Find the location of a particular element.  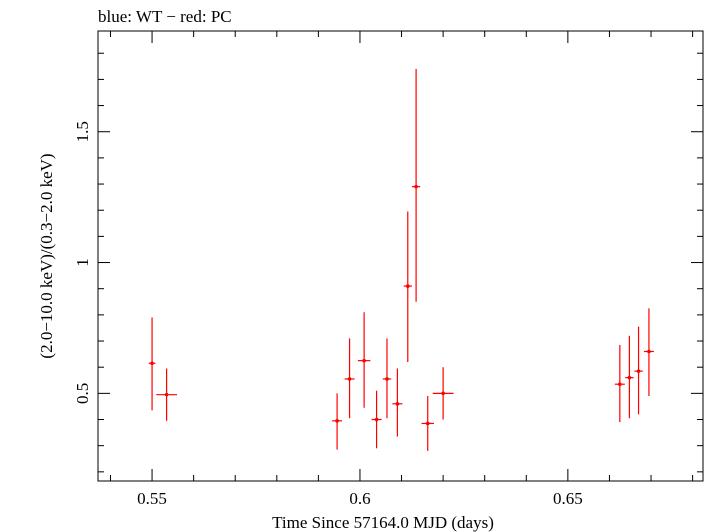

y-tick-label: 0.5 is located at coordinates (82, 393).